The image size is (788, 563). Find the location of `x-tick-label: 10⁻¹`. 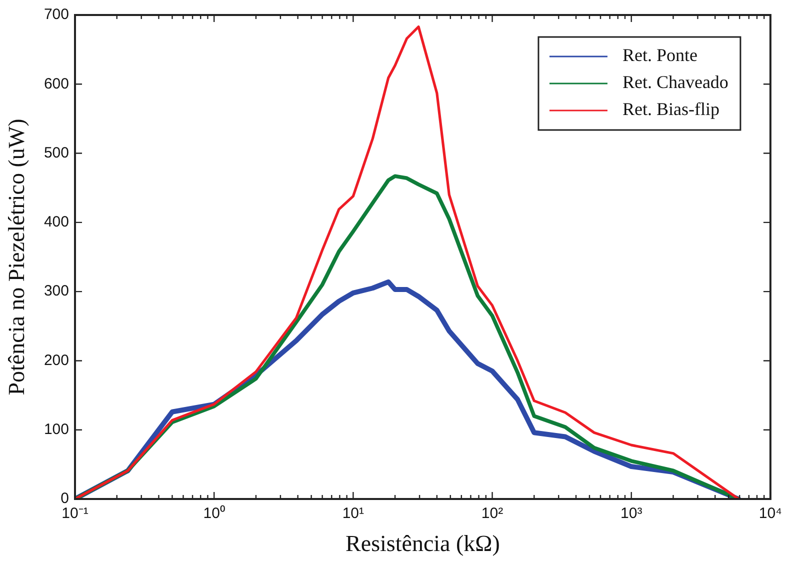

x-tick-label: 10⁻¹ is located at coordinates (75, 513).